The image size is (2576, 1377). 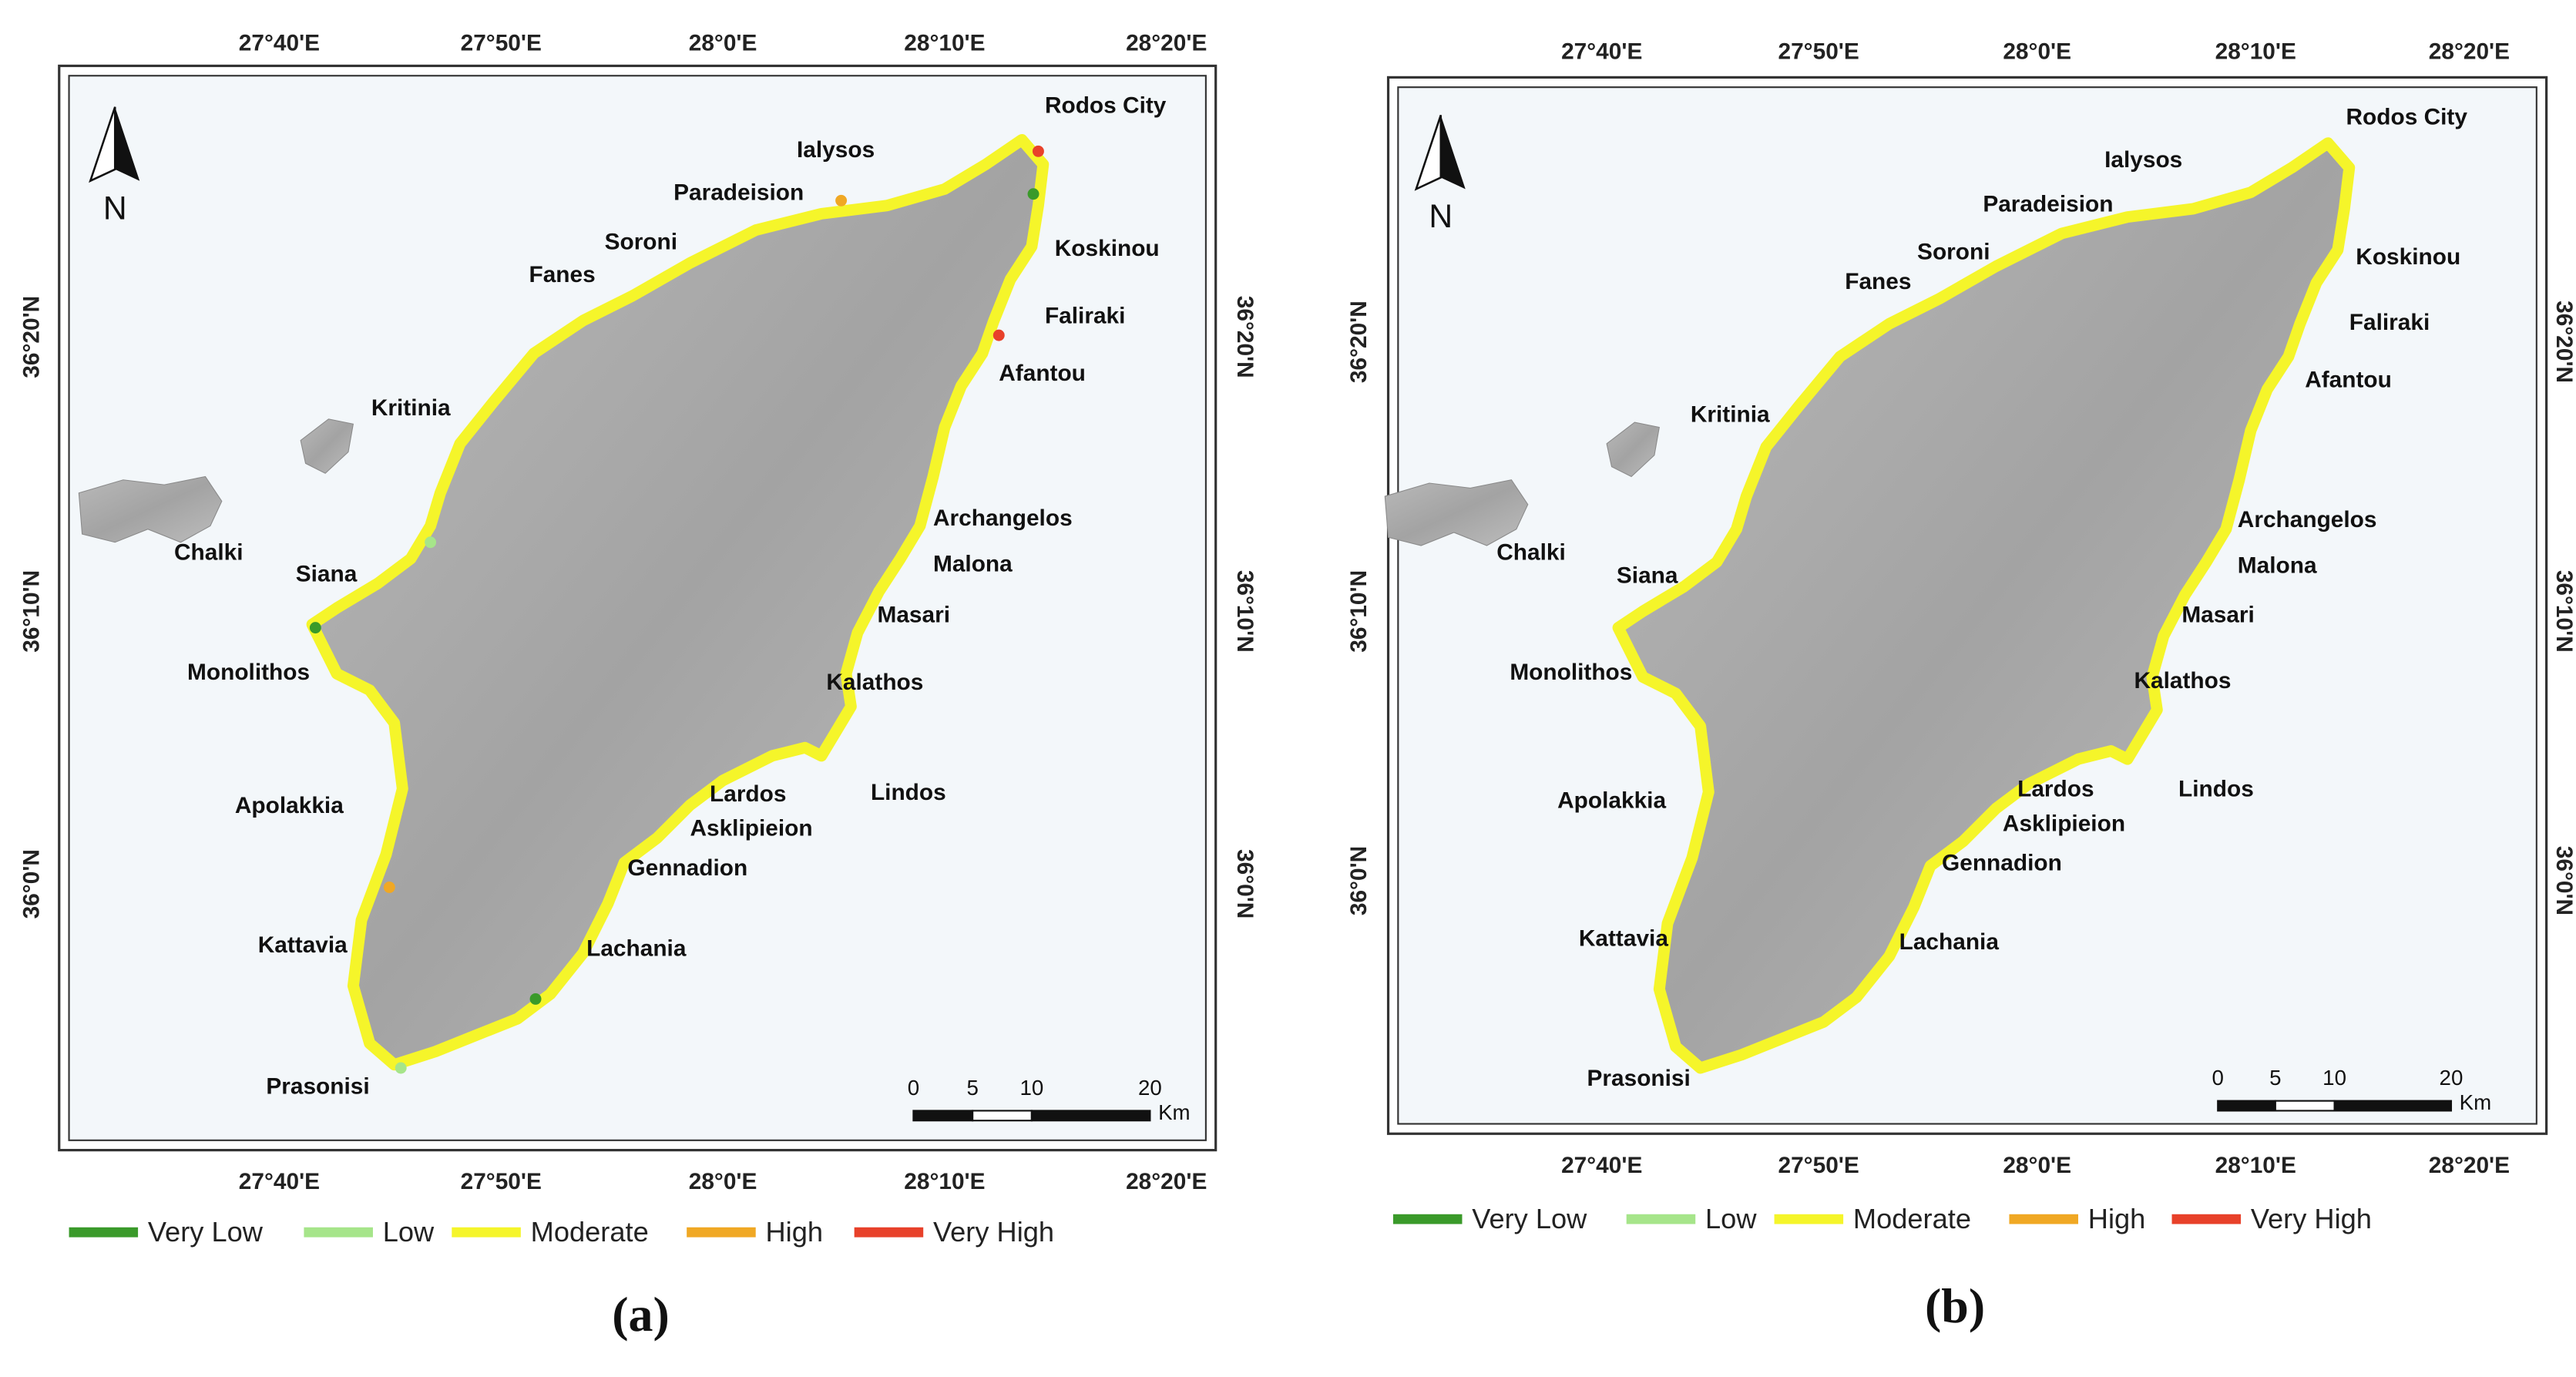 What do you see at coordinates (738, 193) in the screenshot?
I see `place-label: Paradeision` at bounding box center [738, 193].